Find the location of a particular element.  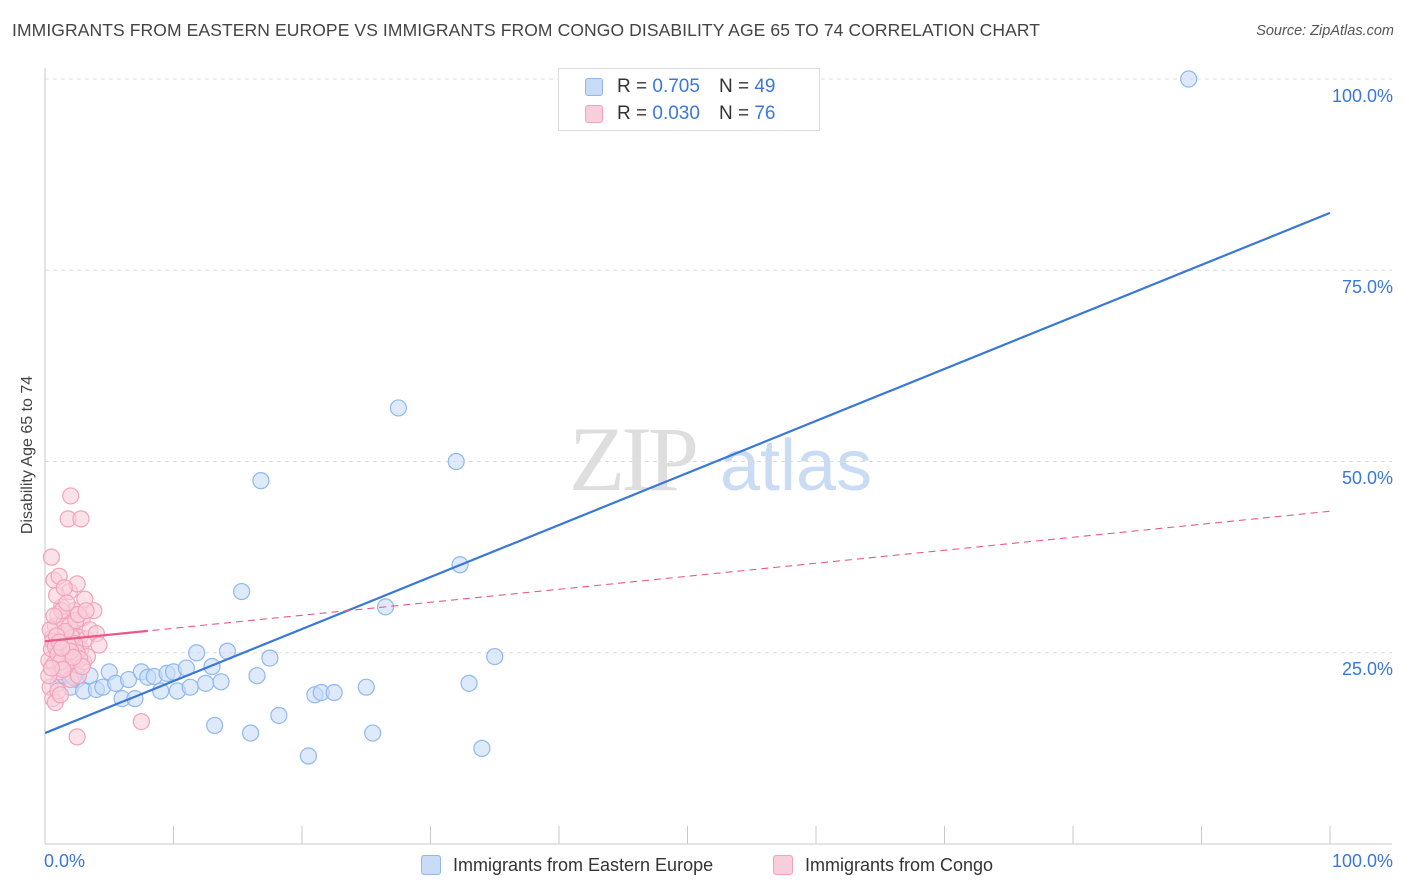

legend-item-congo: Immigrants from Congo is located at coordinates (883, 865).